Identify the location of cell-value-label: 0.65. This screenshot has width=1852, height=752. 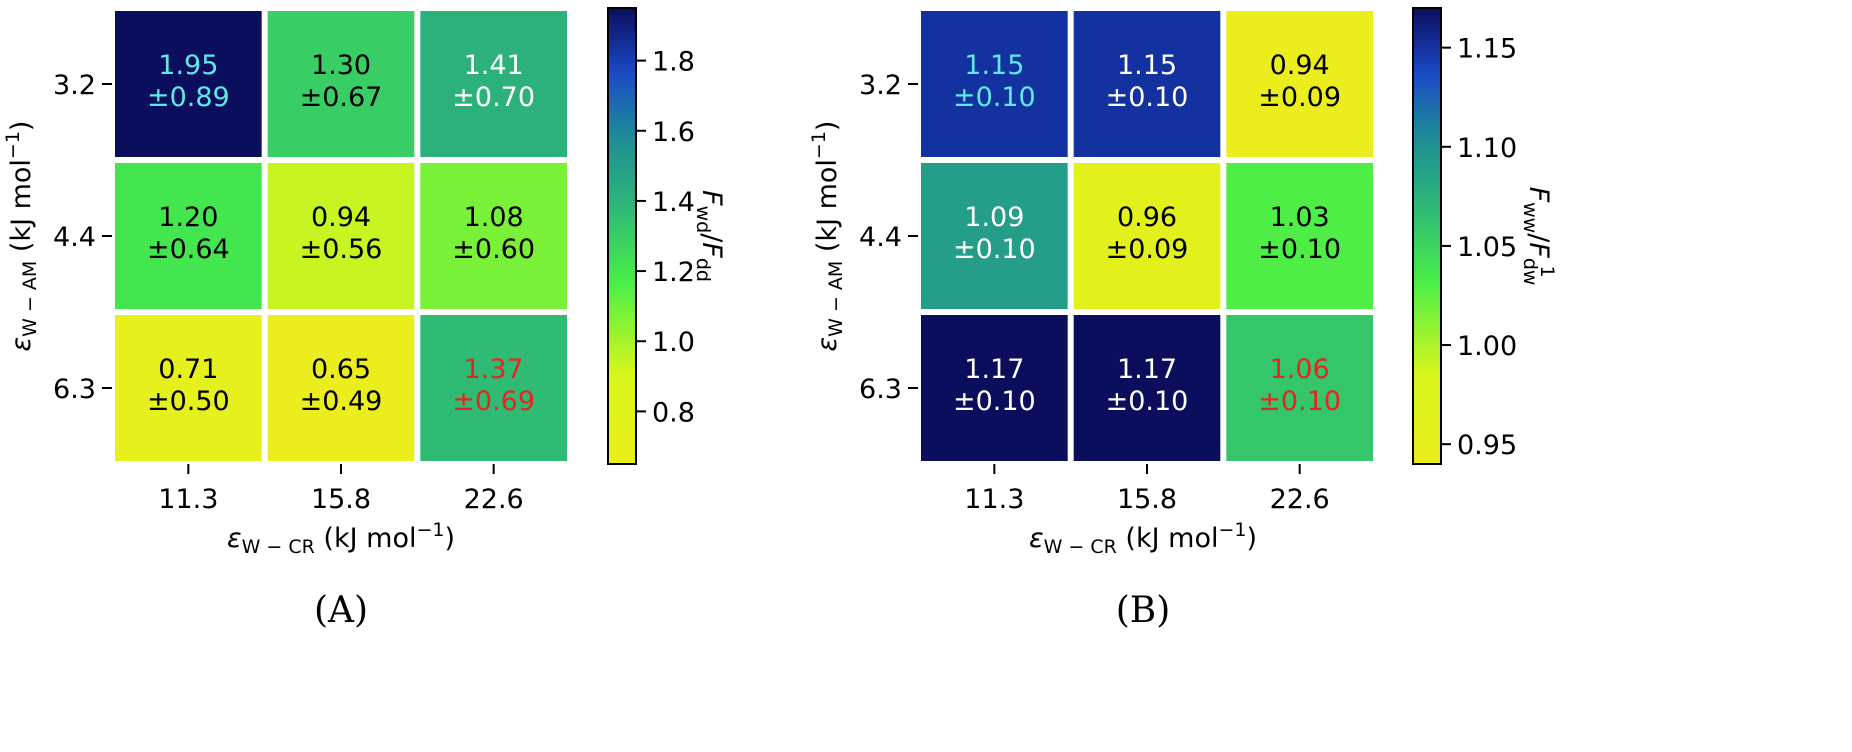
(341, 369).